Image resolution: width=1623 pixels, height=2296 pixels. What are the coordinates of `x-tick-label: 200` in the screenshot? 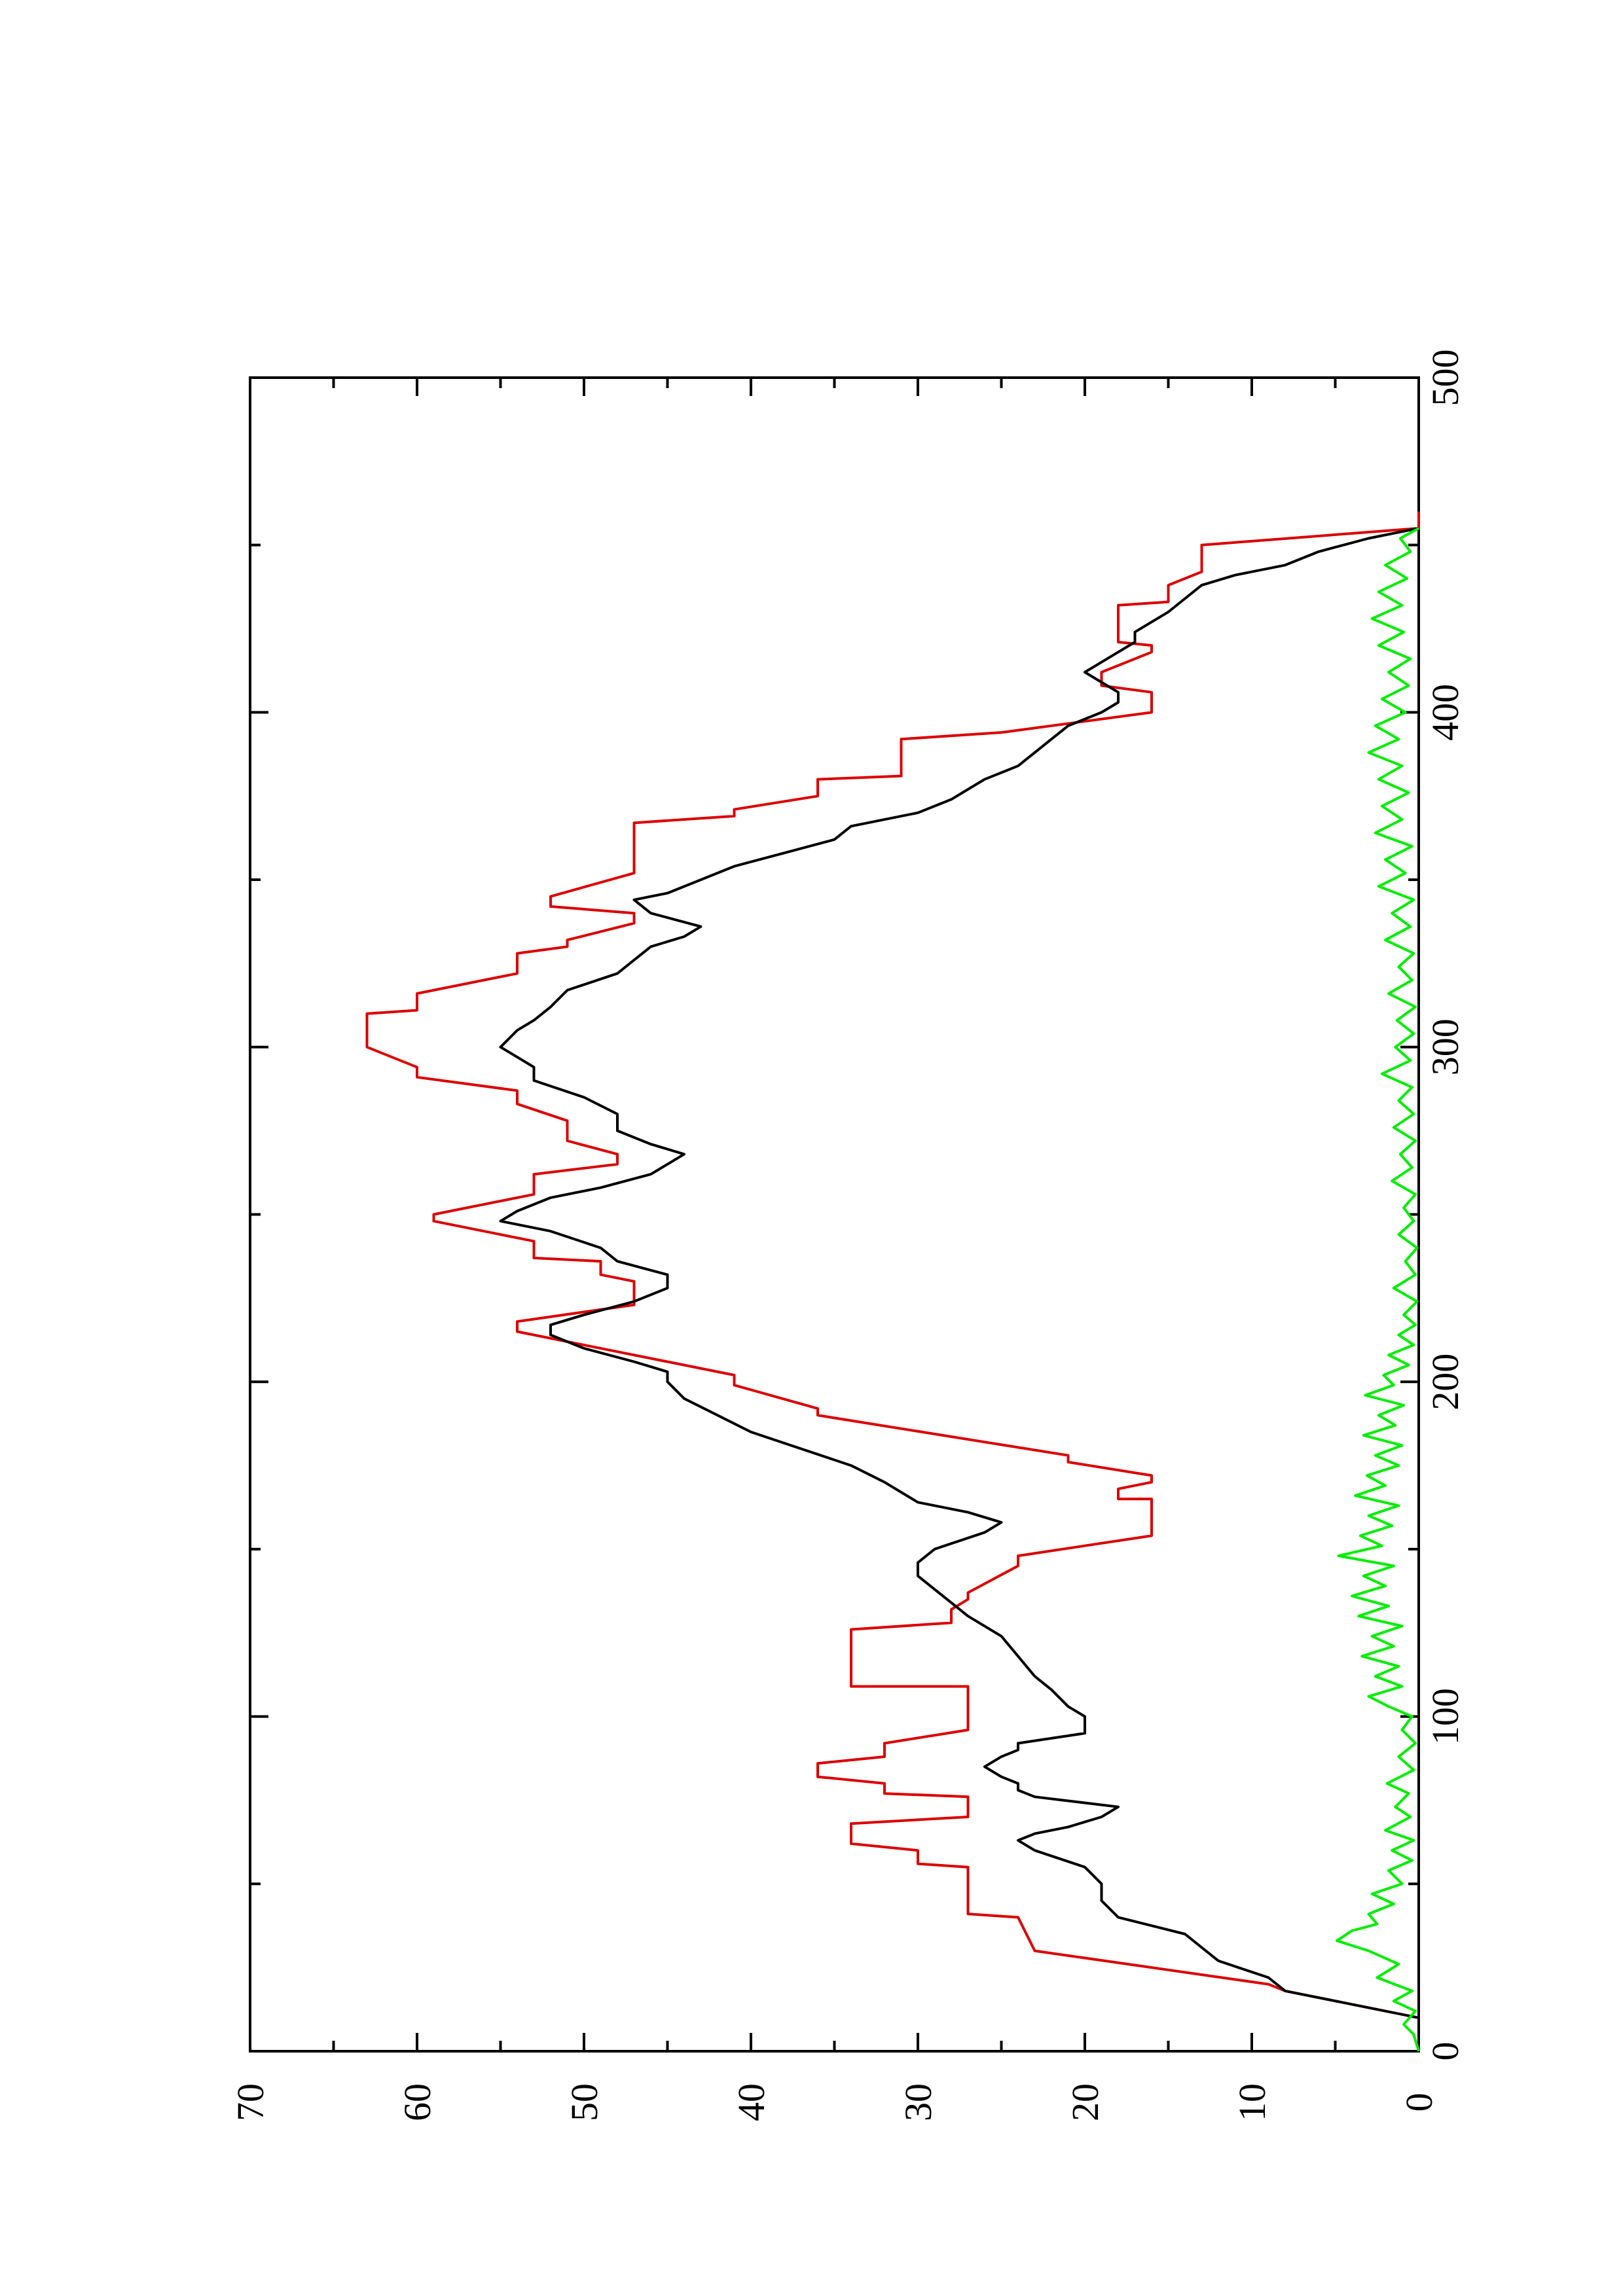 It's located at (1445, 1382).